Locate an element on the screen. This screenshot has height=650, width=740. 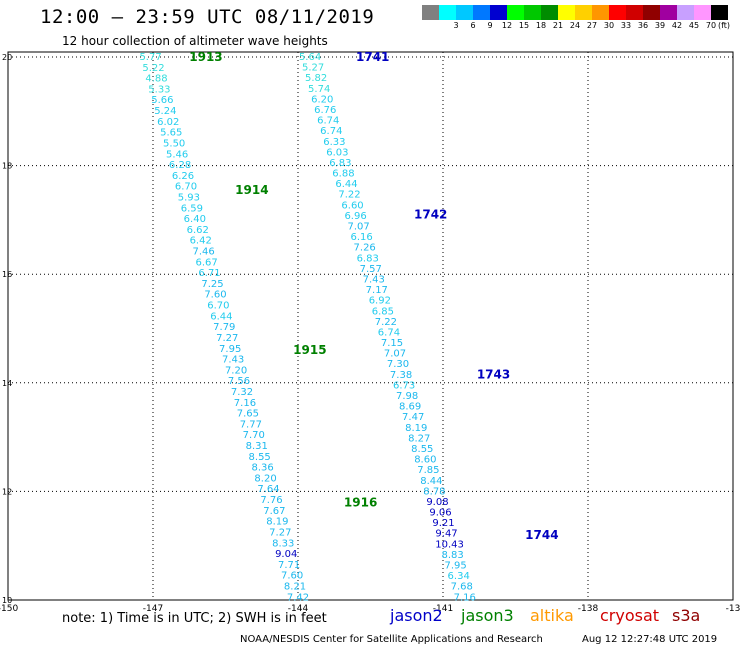
wave-height-value: 7.07 is located at coordinates (358, 227).